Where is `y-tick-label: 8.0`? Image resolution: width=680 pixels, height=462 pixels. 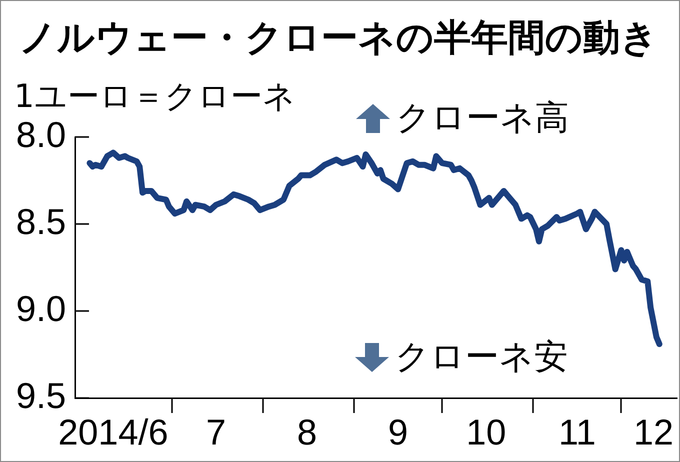
y-tick-label: 8.0 is located at coordinates (41, 134).